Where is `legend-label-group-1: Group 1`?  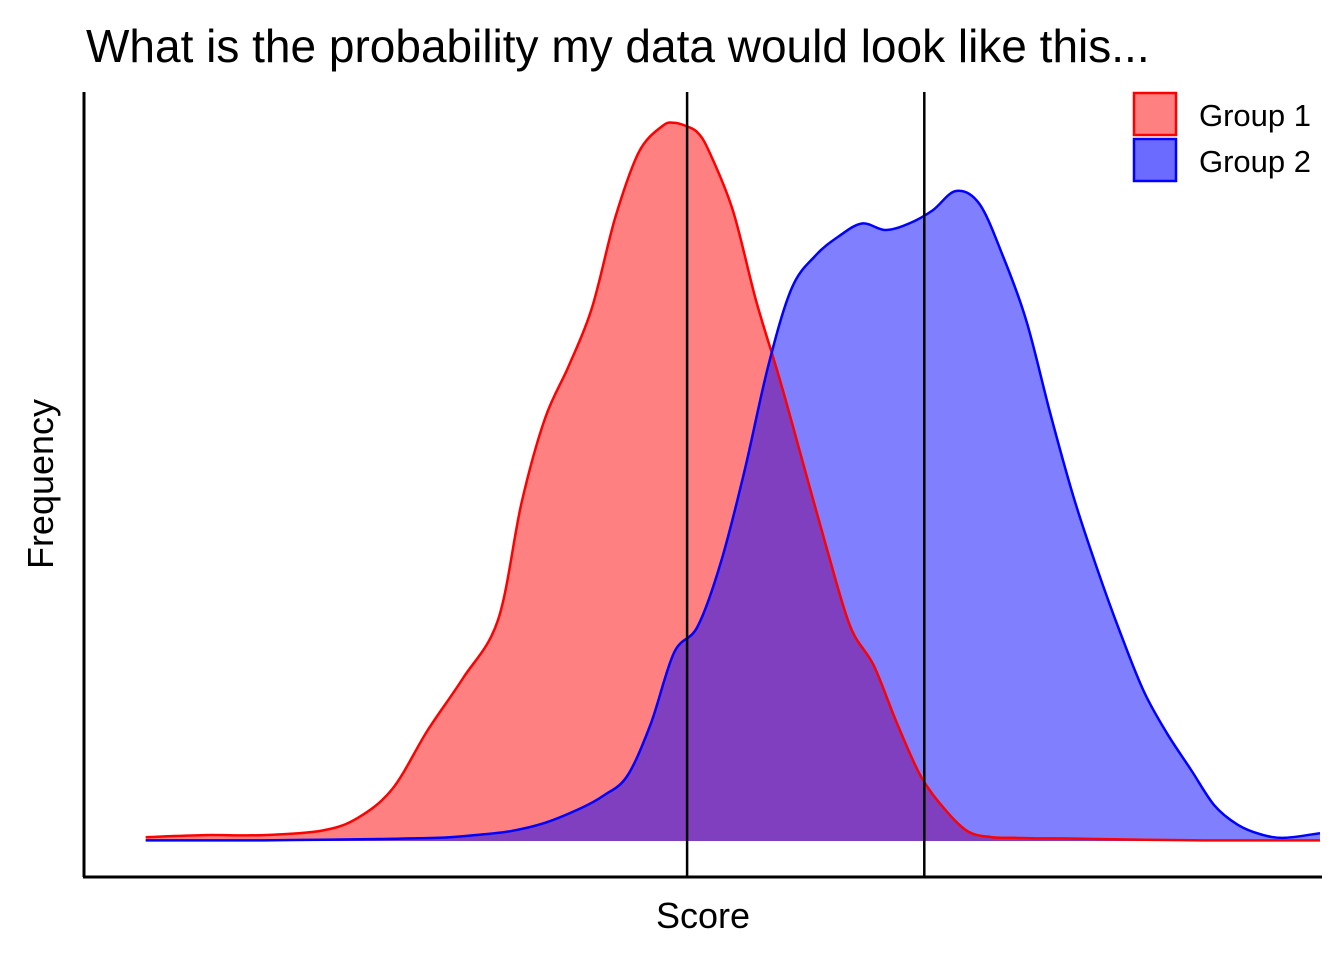
legend-label-group-1: Group 1 is located at coordinates (1255, 115).